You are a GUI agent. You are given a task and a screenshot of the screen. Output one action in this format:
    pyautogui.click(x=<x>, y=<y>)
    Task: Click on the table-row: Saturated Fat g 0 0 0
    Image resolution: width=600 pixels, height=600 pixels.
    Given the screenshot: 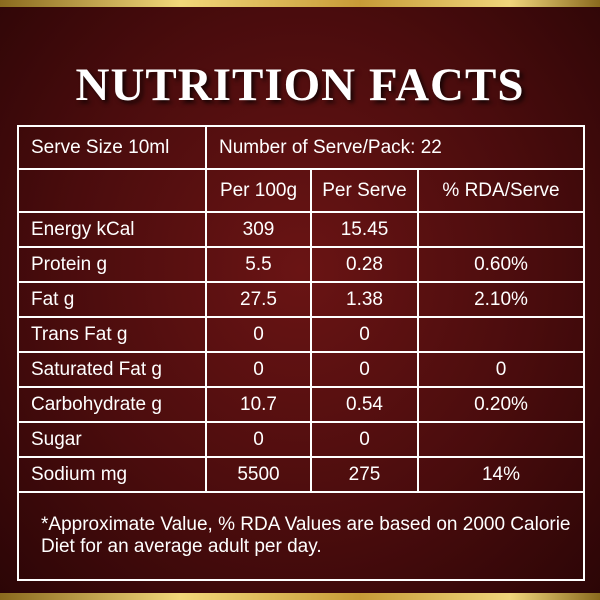 What is the action you would take?
    pyautogui.click(x=301, y=369)
    